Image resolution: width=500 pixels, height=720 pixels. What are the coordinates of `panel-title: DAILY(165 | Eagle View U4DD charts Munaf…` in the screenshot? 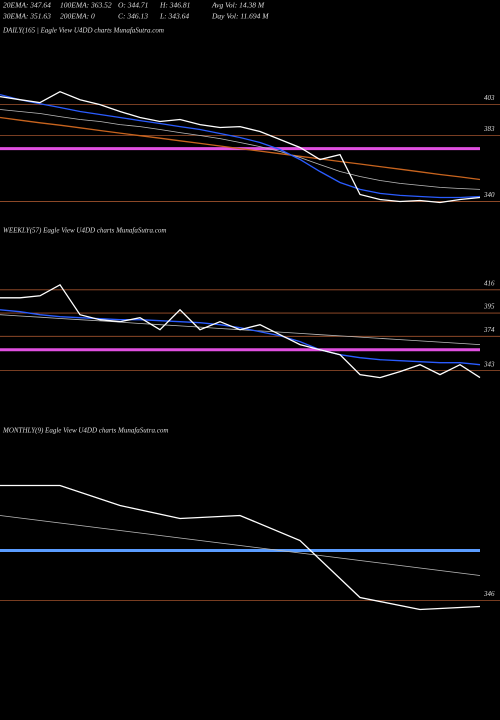 It's located at (83, 31).